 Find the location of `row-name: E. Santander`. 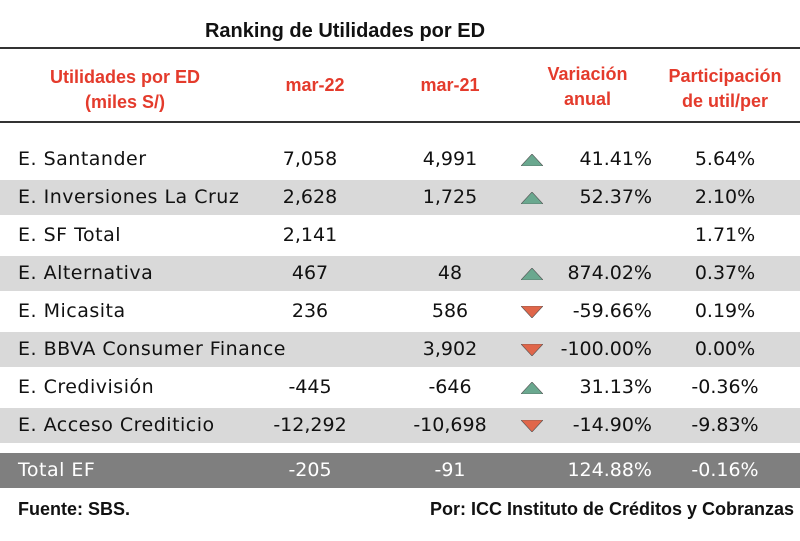

row-name: E. Santander is located at coordinates (82, 159).